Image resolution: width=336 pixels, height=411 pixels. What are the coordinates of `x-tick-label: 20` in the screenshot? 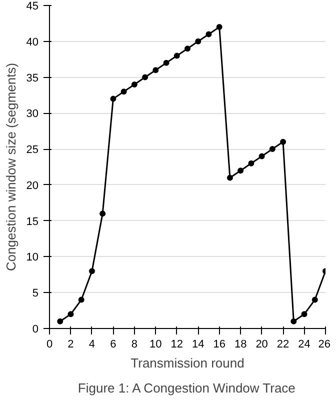 It's located at (262, 344).